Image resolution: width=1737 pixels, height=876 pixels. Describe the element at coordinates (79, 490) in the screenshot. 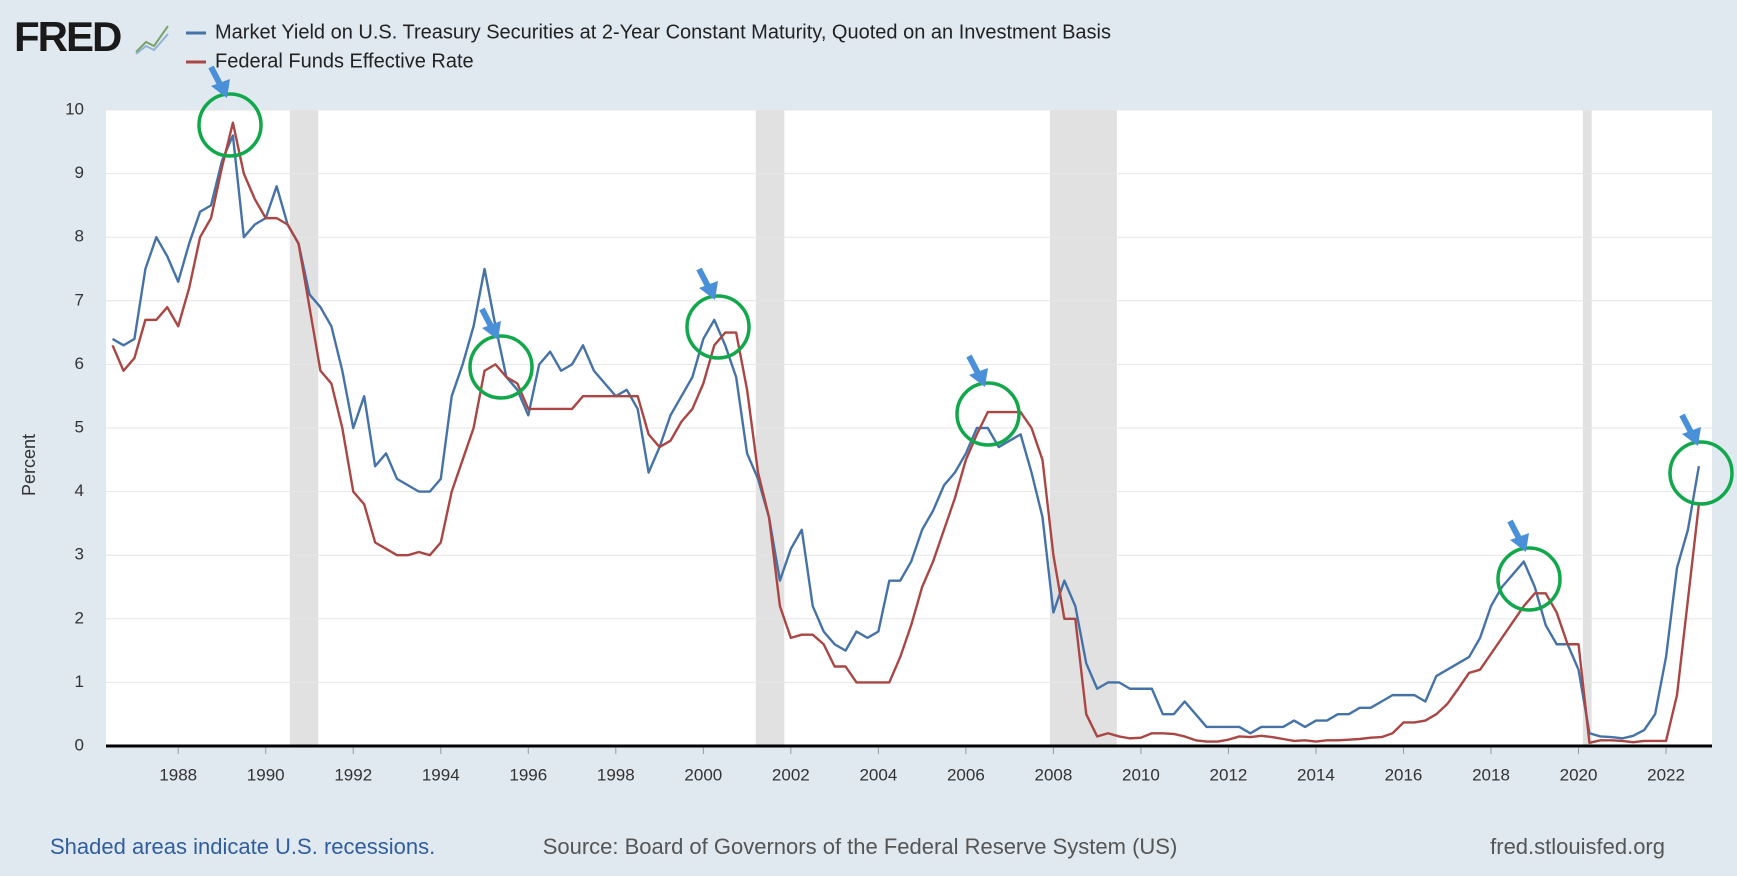

I see `y-tick-label: 4` at that location.